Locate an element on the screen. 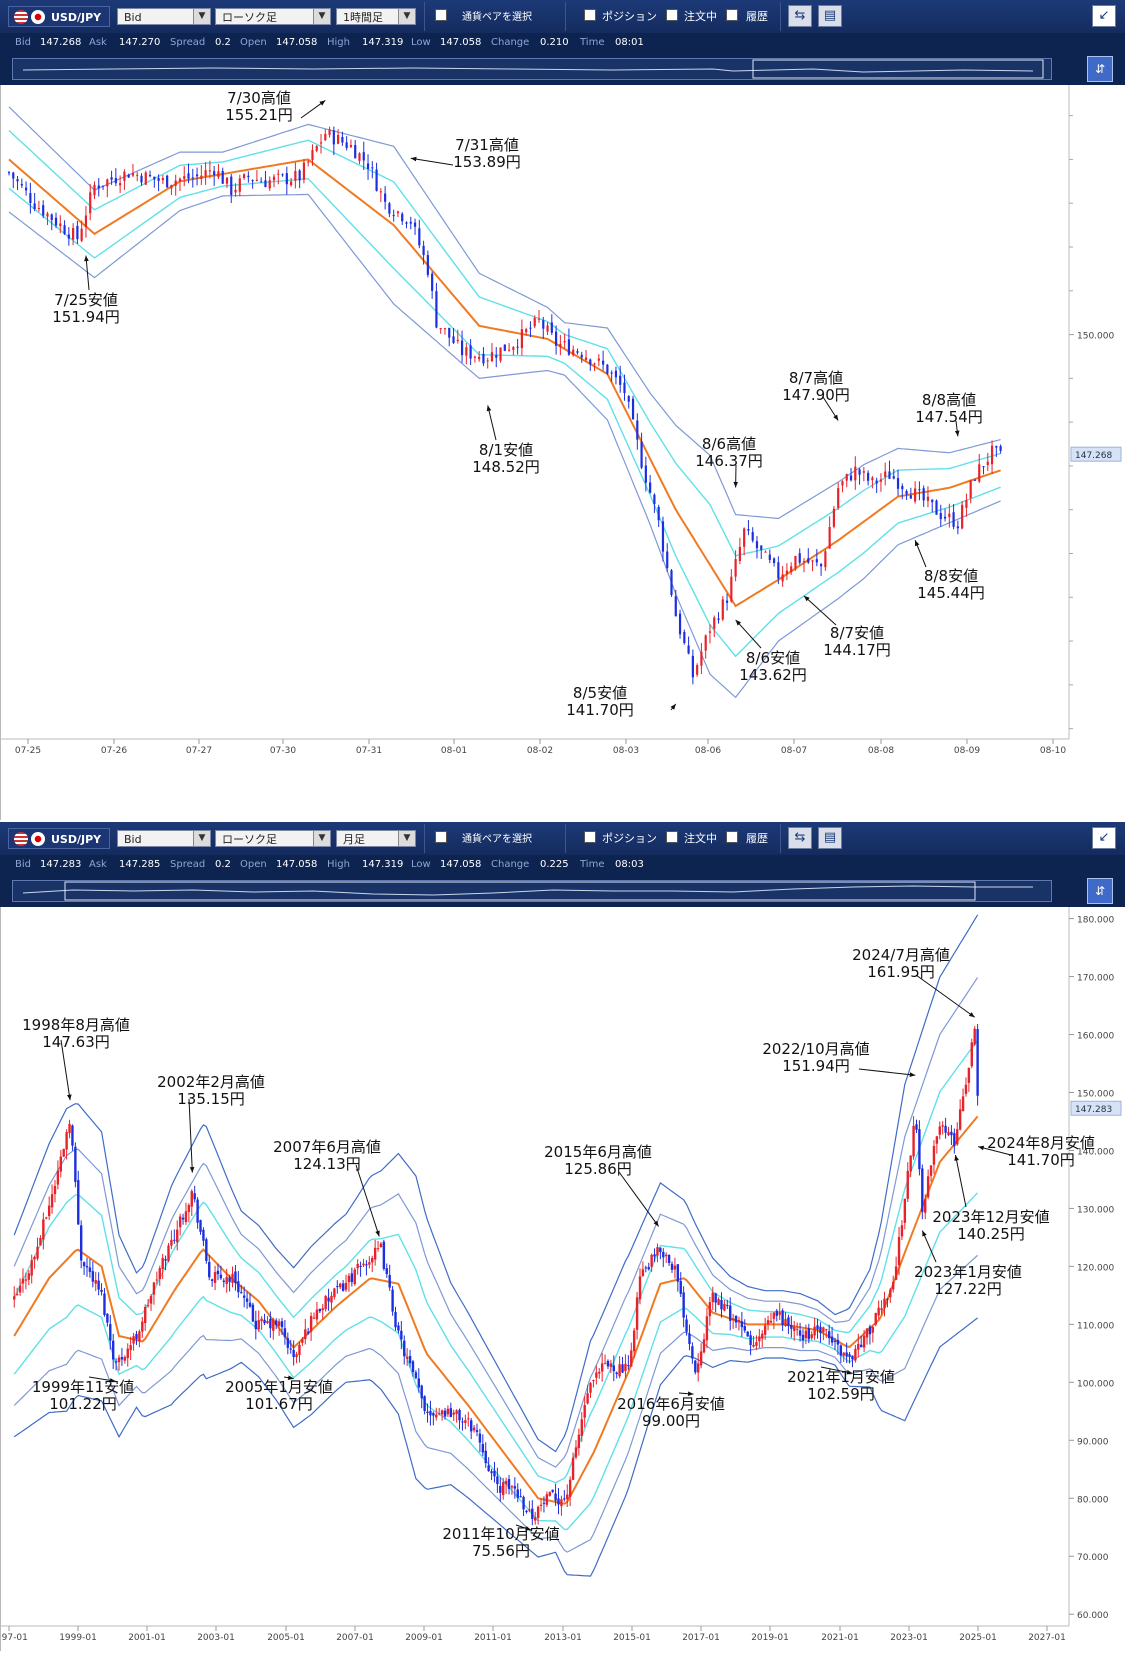 The width and height of the screenshot is (1125, 1655). timeframe-select: 1時間足▼ is located at coordinates (376, 16).